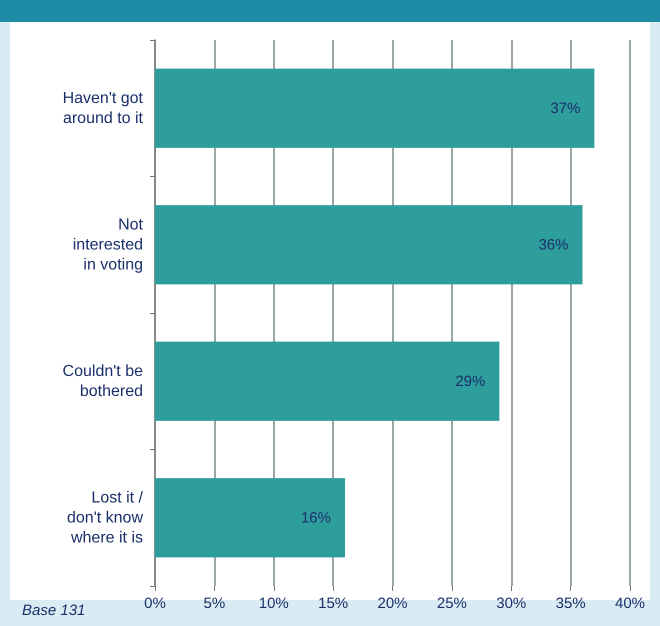 The width and height of the screenshot is (660, 626). I want to click on y-tick-label: Not interested in voting, so click(108, 245).